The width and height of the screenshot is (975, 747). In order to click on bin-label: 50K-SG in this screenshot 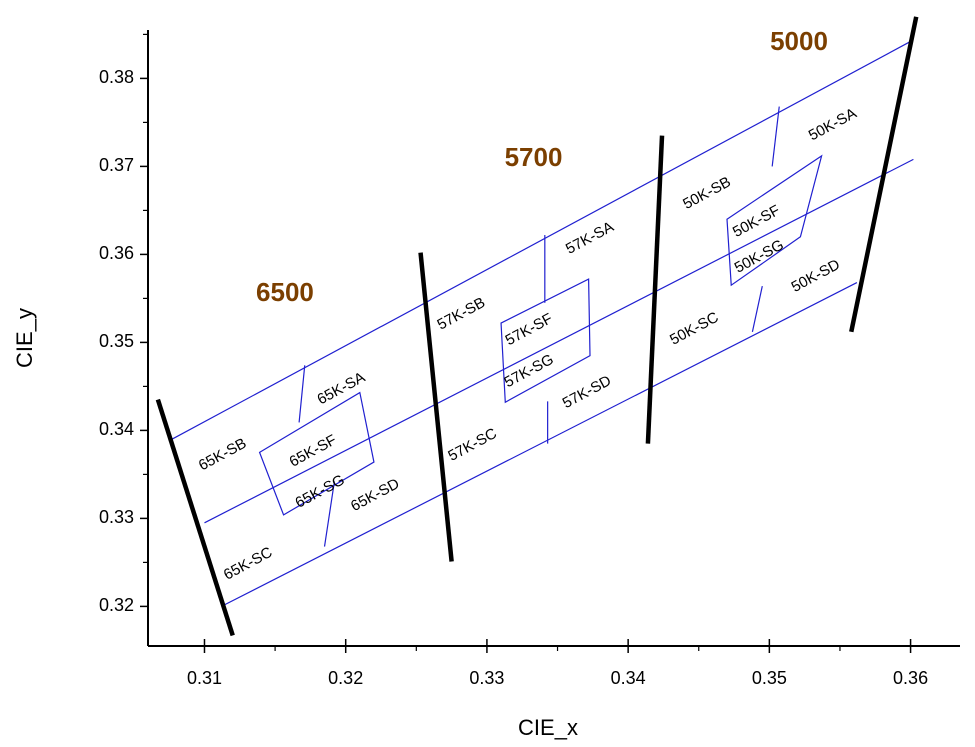, I will do `click(759, 256)`.